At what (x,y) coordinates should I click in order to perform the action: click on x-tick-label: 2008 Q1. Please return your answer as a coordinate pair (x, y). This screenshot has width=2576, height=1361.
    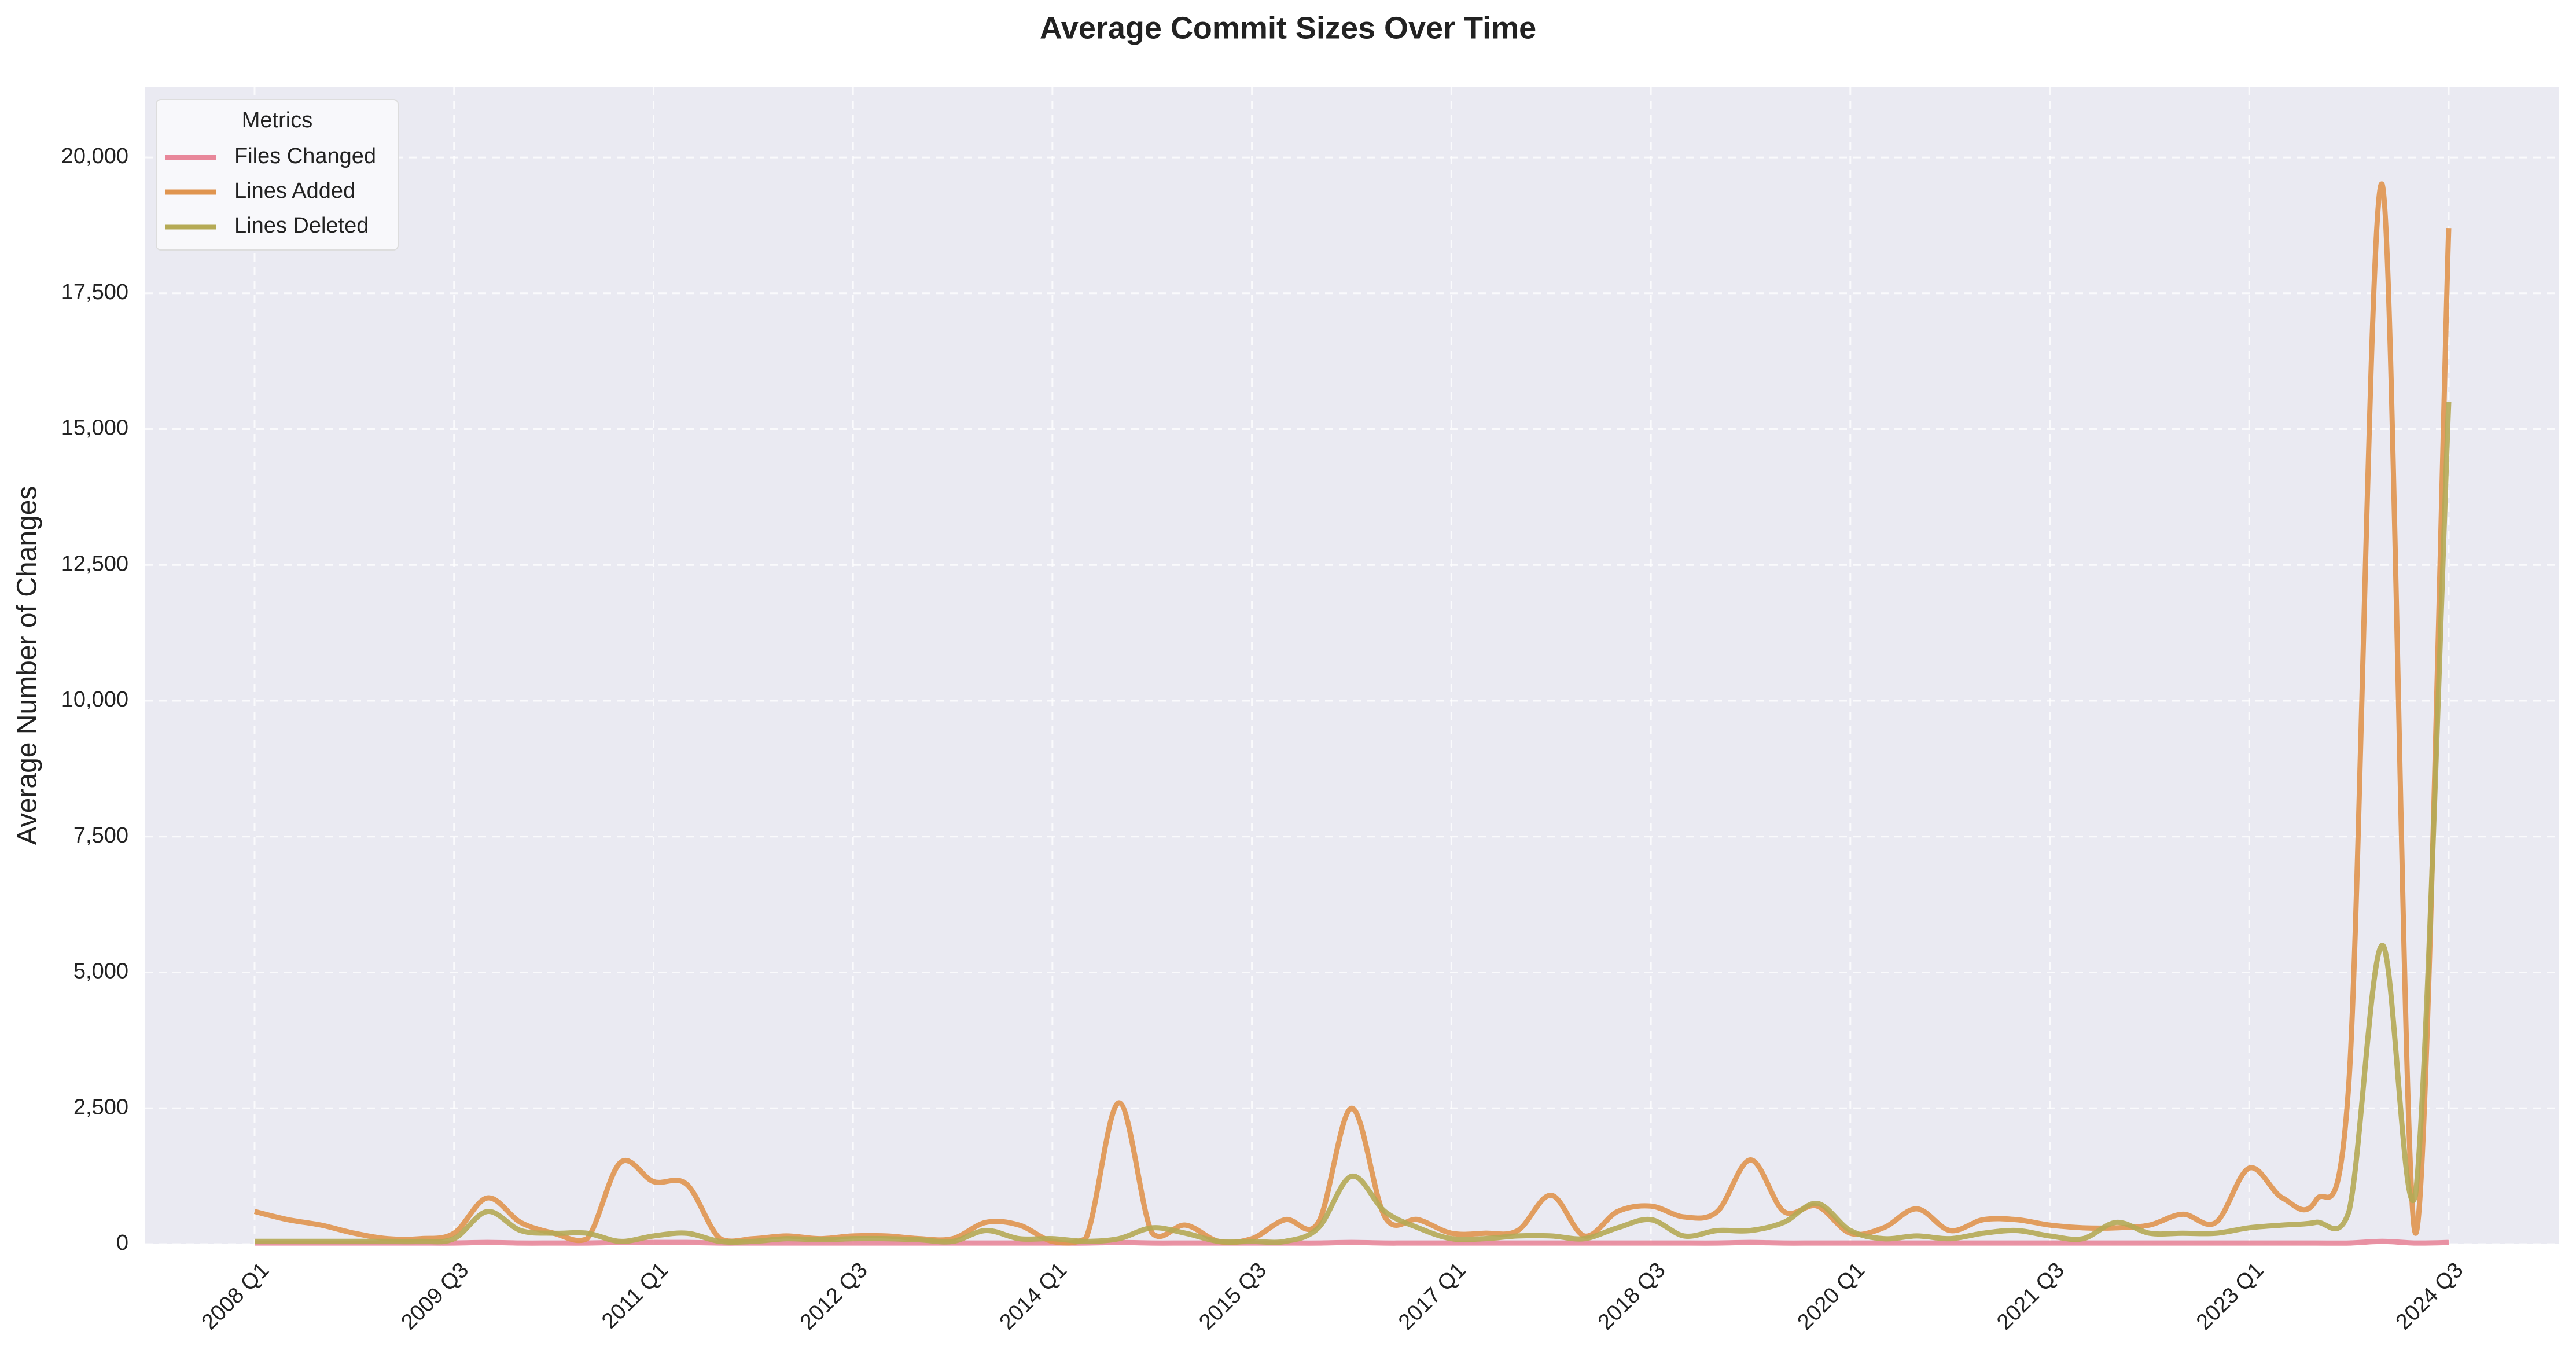
    Looking at the image, I should click on (235, 1296).